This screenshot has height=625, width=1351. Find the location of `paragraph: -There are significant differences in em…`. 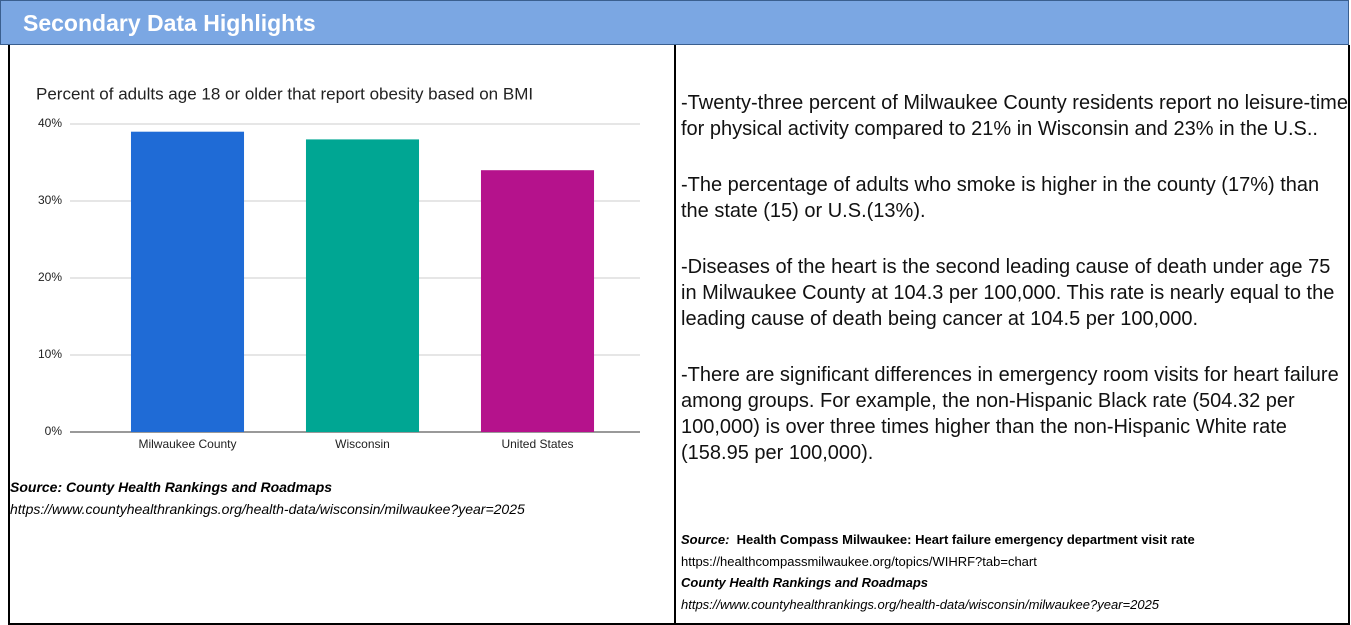

paragraph: -There are significant differences in em… is located at coordinates (1010, 414).